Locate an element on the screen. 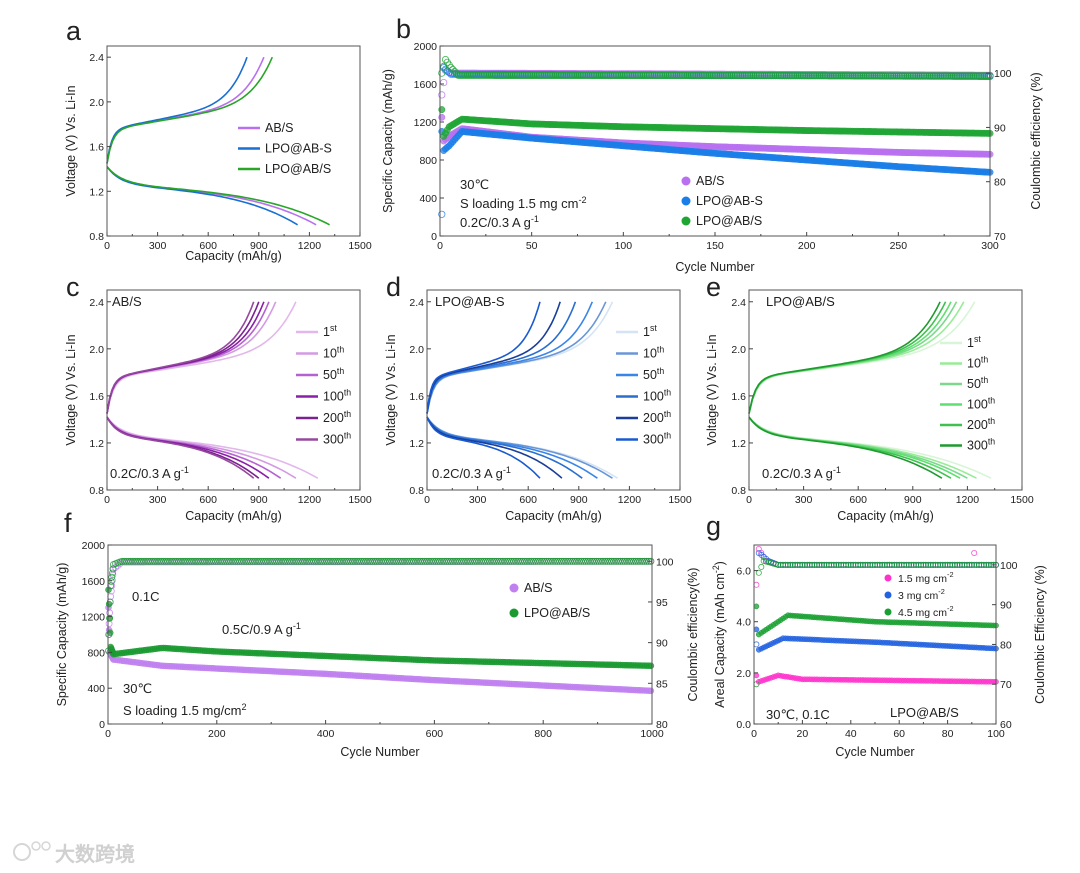 The image size is (1080, 873). y-tick-label-f: 400 is located at coordinates (96, 689).